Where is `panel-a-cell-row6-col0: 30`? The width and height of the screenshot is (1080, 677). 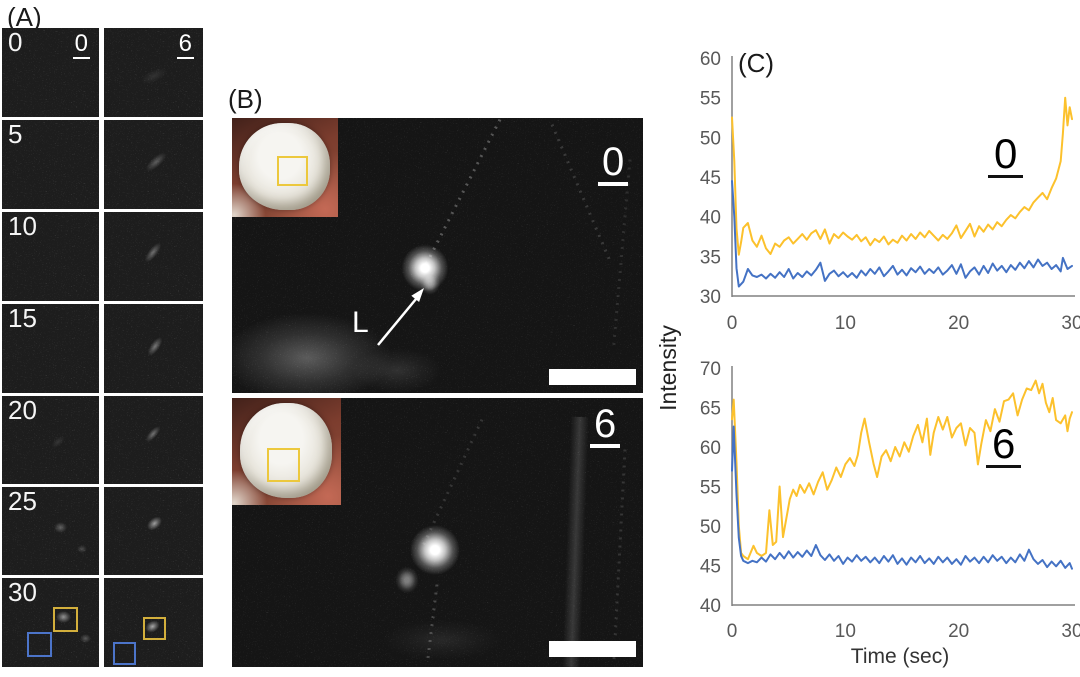
panel-a-cell-row6-col0: 30 is located at coordinates (50, 622).